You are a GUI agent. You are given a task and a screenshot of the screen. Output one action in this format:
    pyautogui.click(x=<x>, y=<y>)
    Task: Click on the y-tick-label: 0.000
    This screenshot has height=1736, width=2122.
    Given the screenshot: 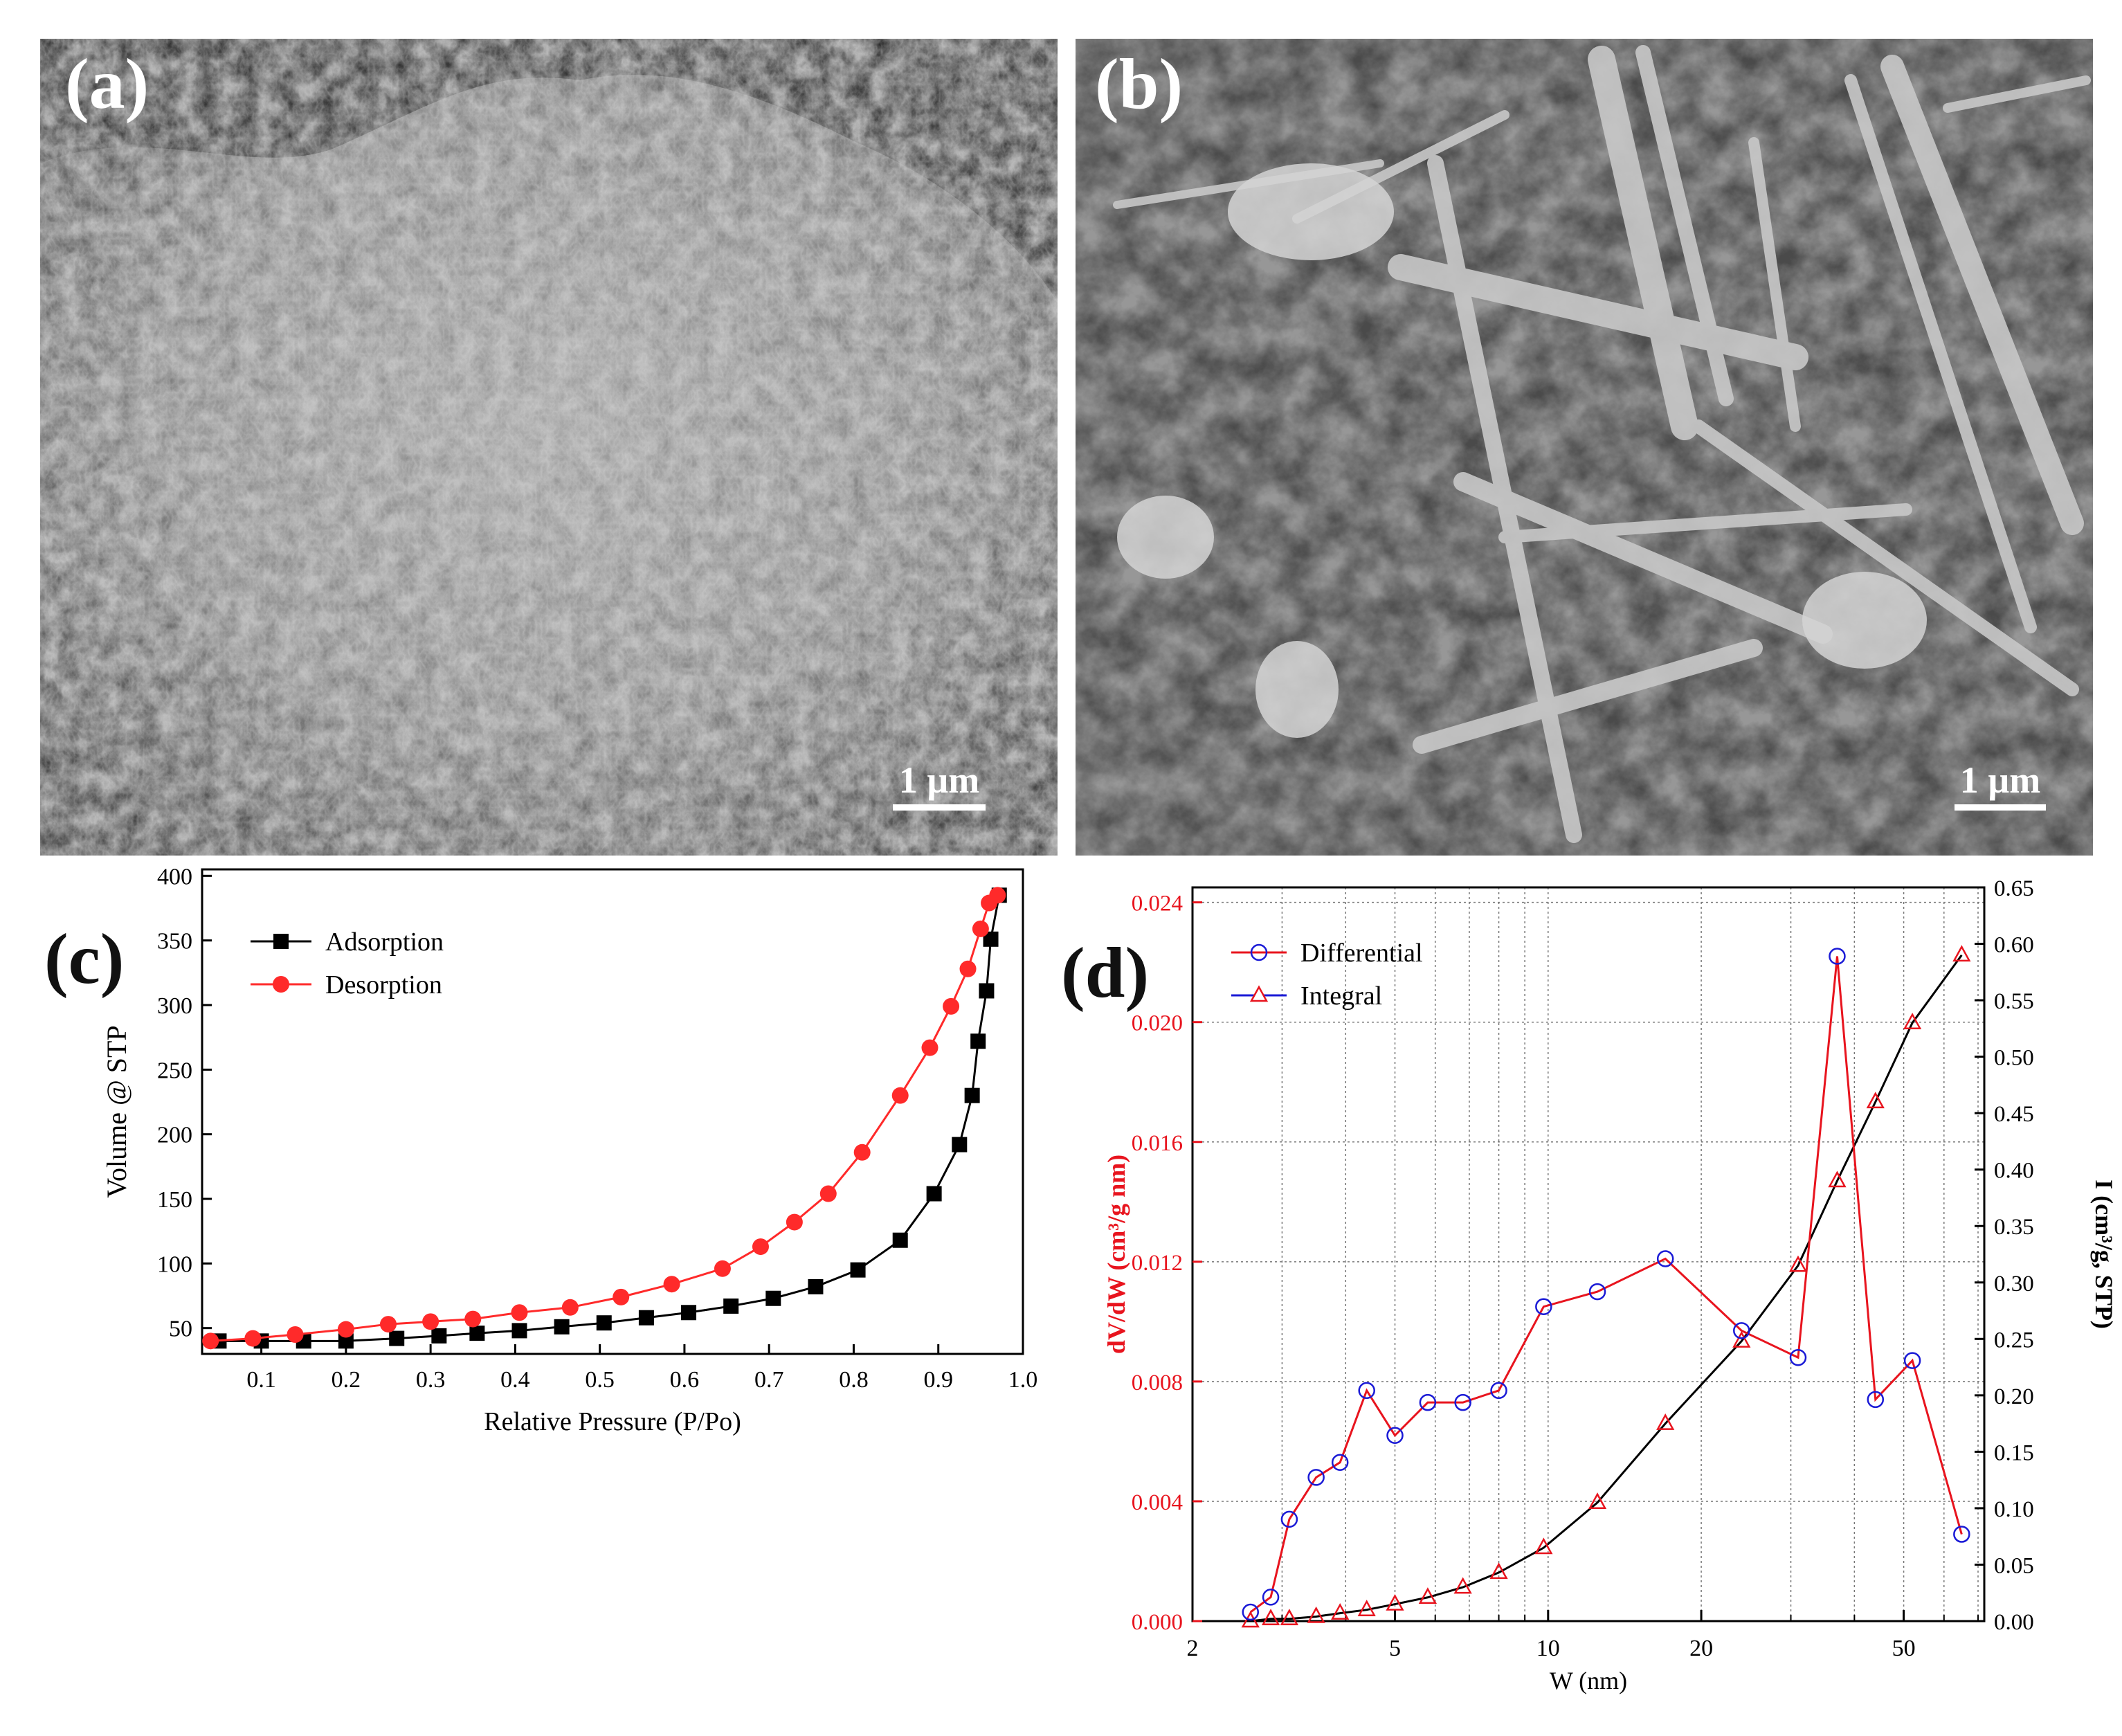 What is the action you would take?
    pyautogui.click(x=1157, y=1622)
    